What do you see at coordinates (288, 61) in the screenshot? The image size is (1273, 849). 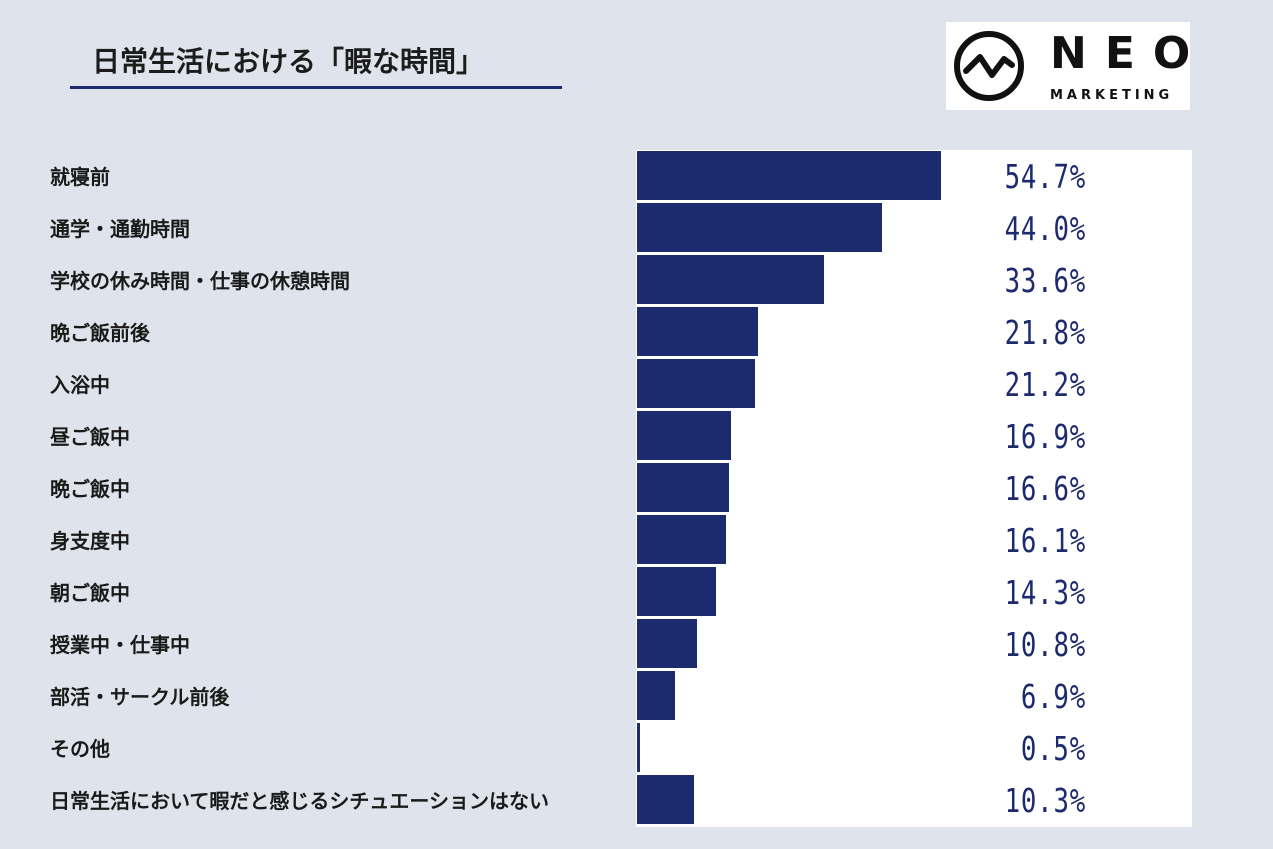 I see `page-title: 日常生活における「暇な時間」` at bounding box center [288, 61].